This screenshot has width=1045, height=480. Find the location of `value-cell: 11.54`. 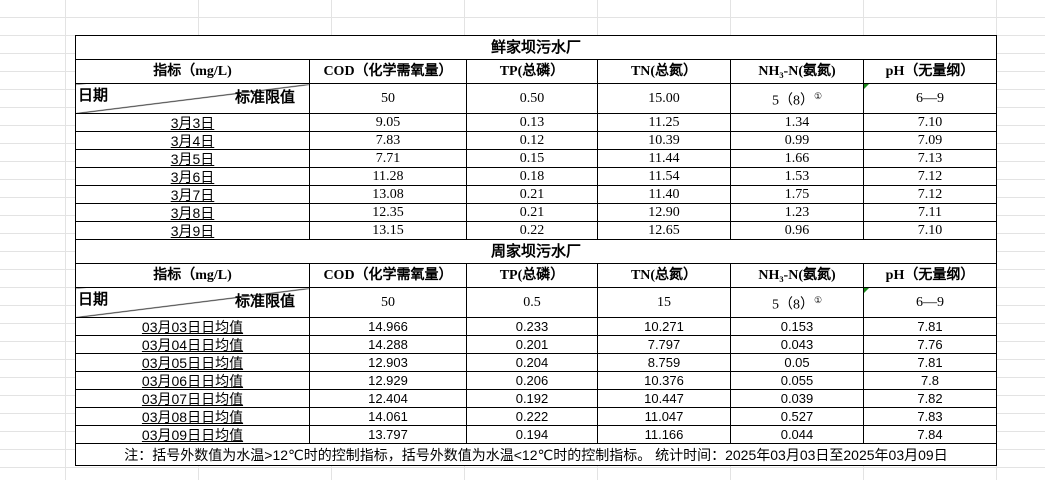

value-cell: 11.54 is located at coordinates (664, 176).